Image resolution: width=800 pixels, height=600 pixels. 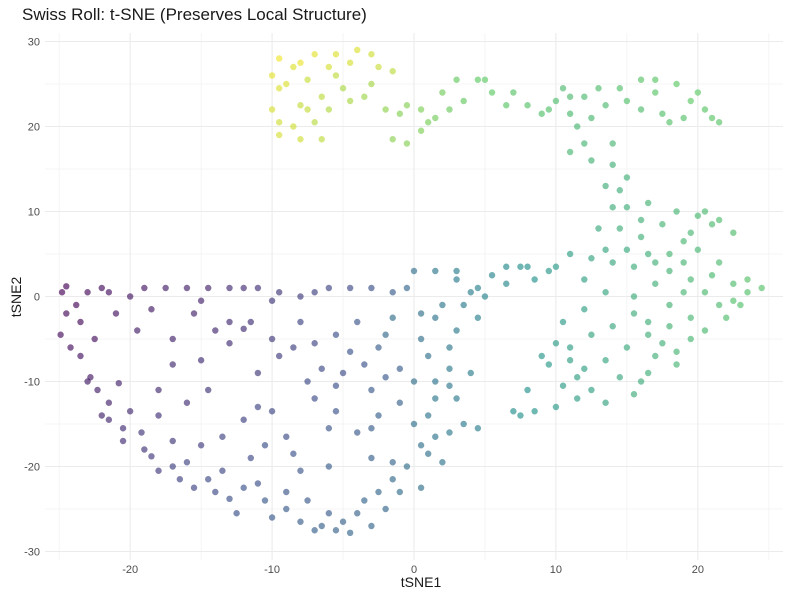 What do you see at coordinates (34, 128) in the screenshot?
I see `y-tick-label: 20` at bounding box center [34, 128].